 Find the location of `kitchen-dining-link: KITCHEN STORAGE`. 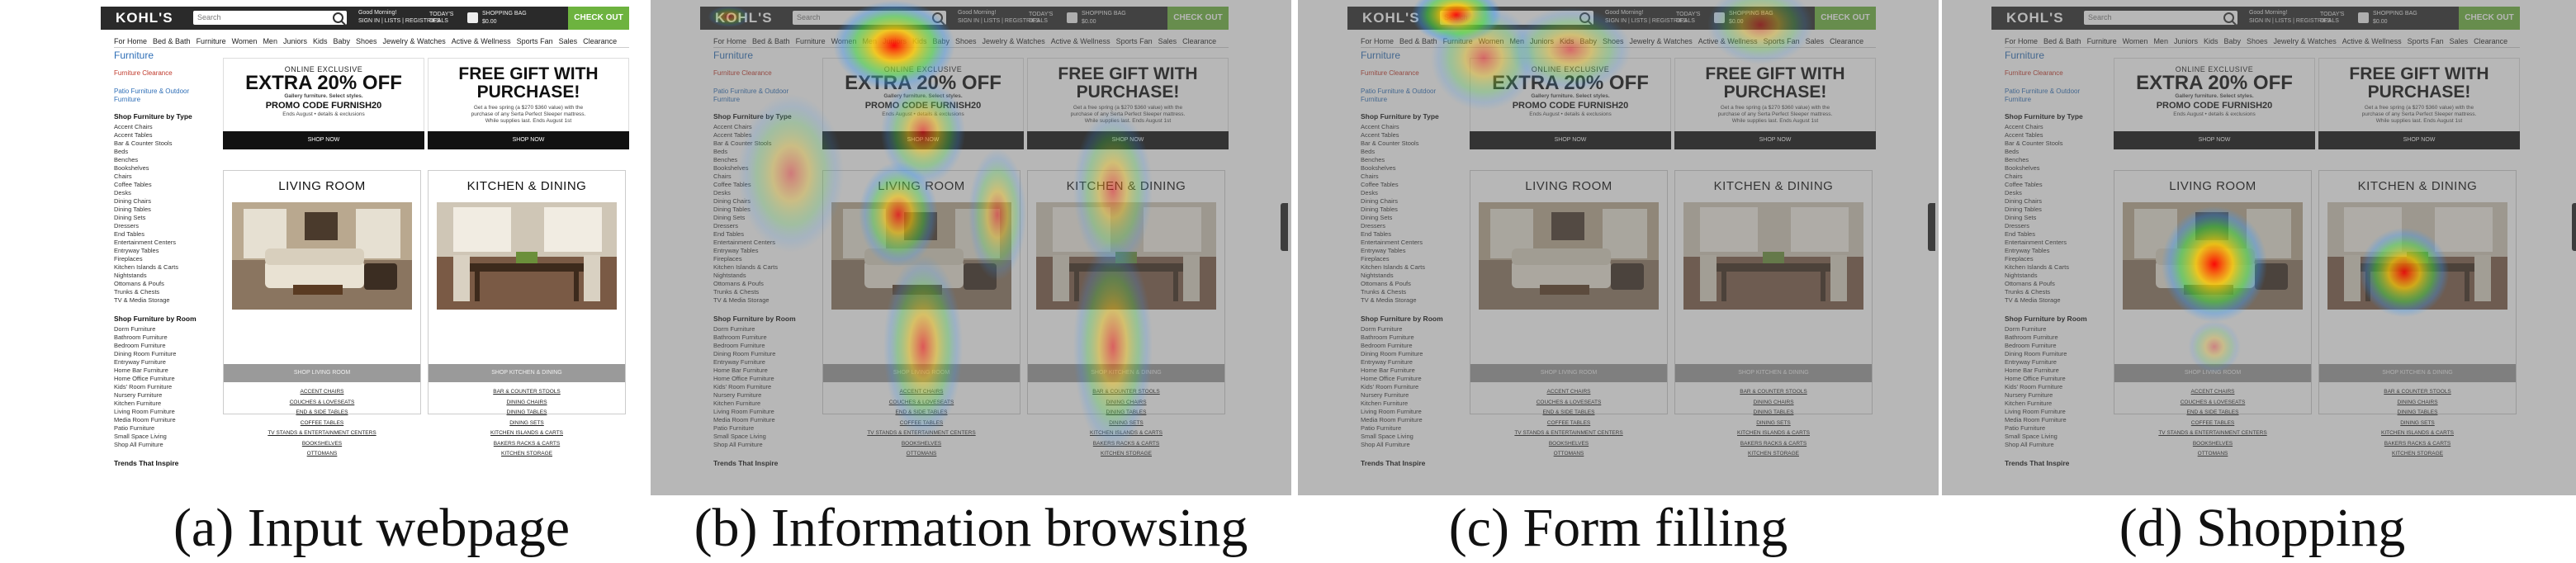

kitchen-dining-link: KITCHEN STORAGE is located at coordinates (526, 454).